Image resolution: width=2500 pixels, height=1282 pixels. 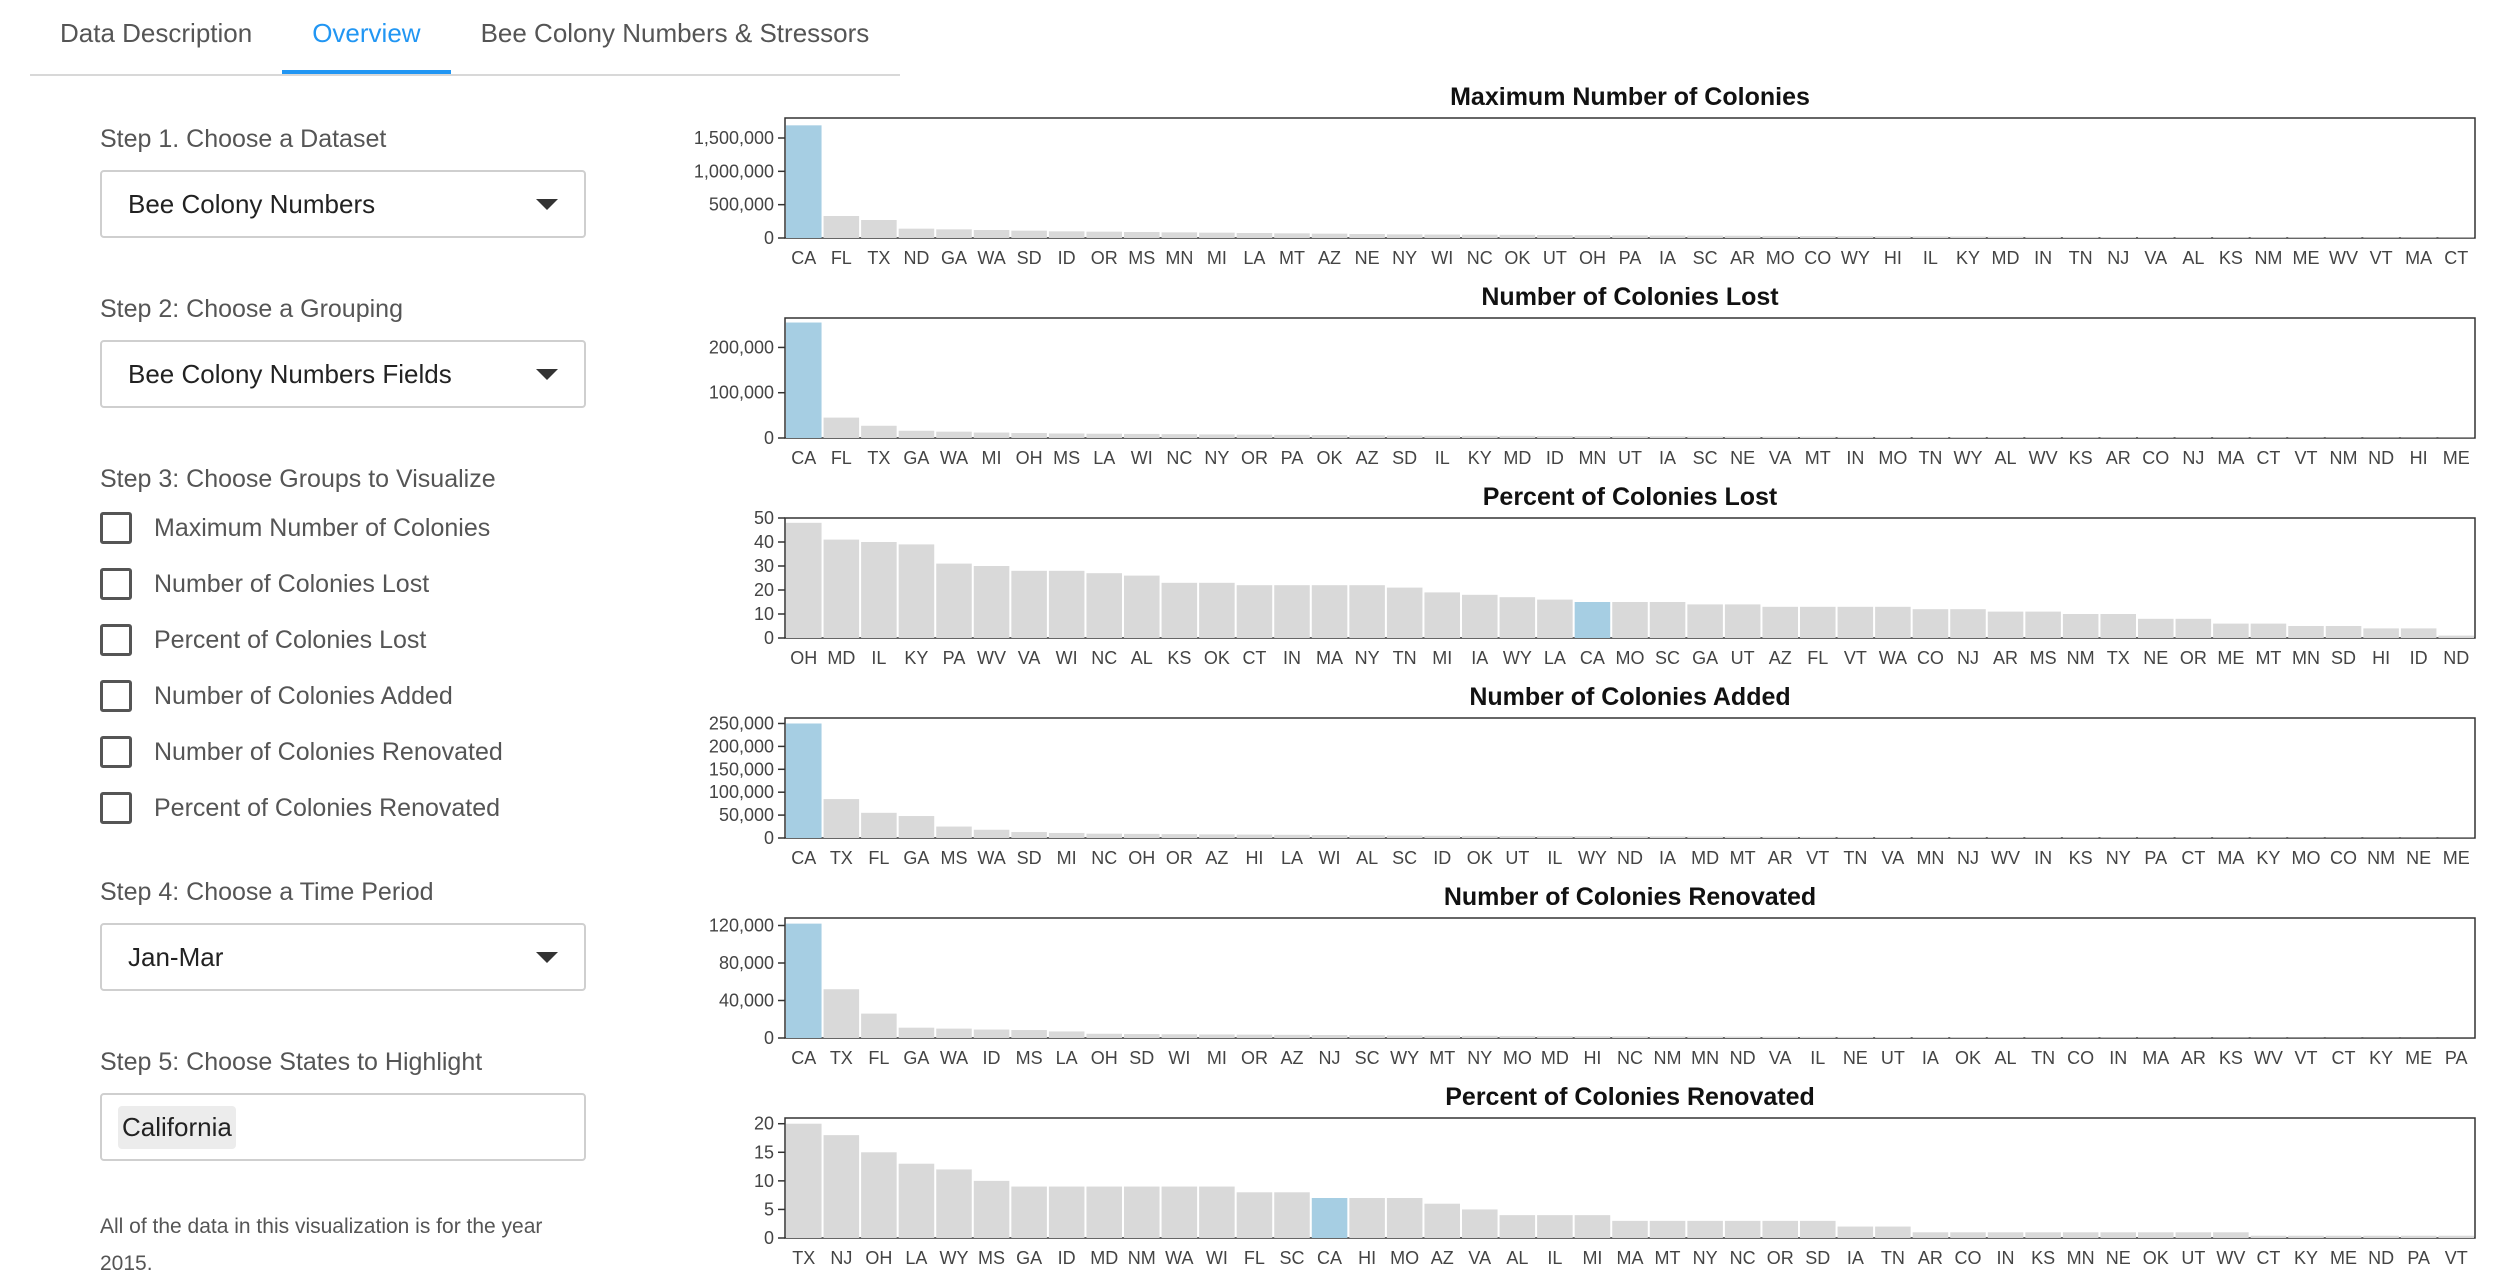 I want to click on bar-ca, so click(x=804, y=780).